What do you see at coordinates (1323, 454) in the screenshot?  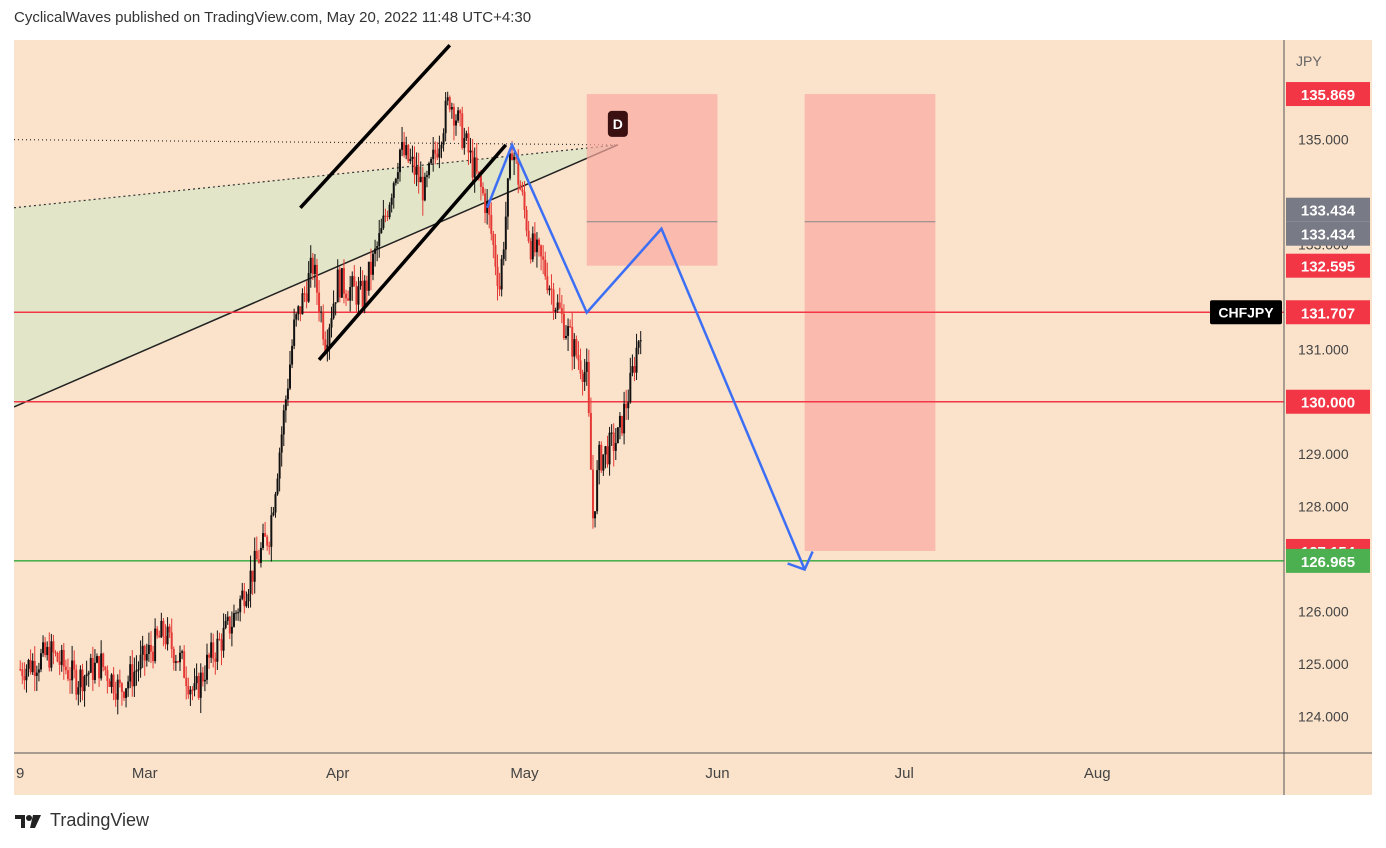 I see `y-tick-label: 129.000` at bounding box center [1323, 454].